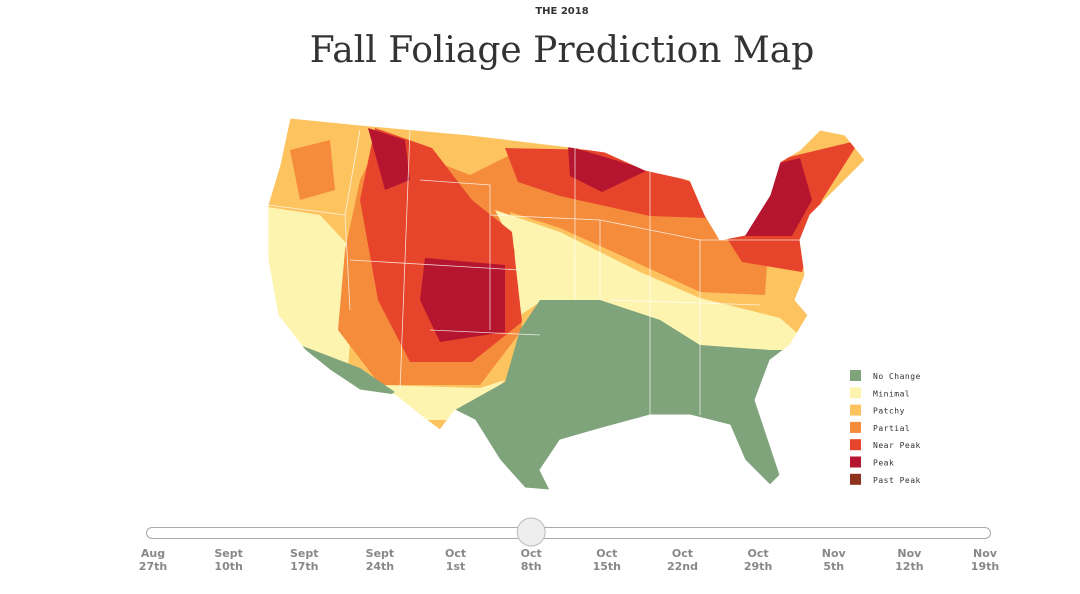 Image resolution: width=1080 pixels, height=594 pixels. What do you see at coordinates (531, 532) in the screenshot?
I see `slider-thumb` at bounding box center [531, 532].